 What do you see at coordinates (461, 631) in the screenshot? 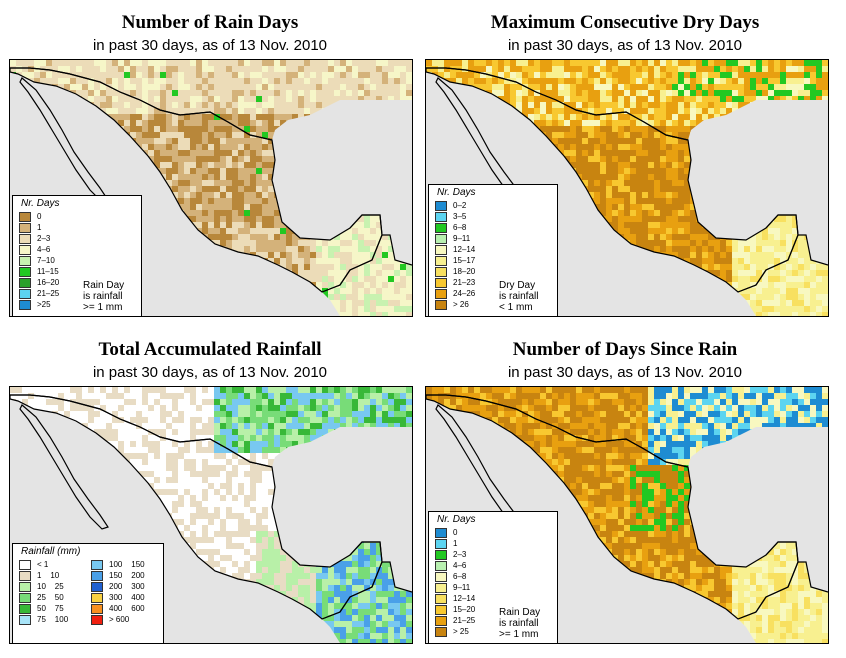
I see `legend-label: > 25` at bounding box center [461, 631].